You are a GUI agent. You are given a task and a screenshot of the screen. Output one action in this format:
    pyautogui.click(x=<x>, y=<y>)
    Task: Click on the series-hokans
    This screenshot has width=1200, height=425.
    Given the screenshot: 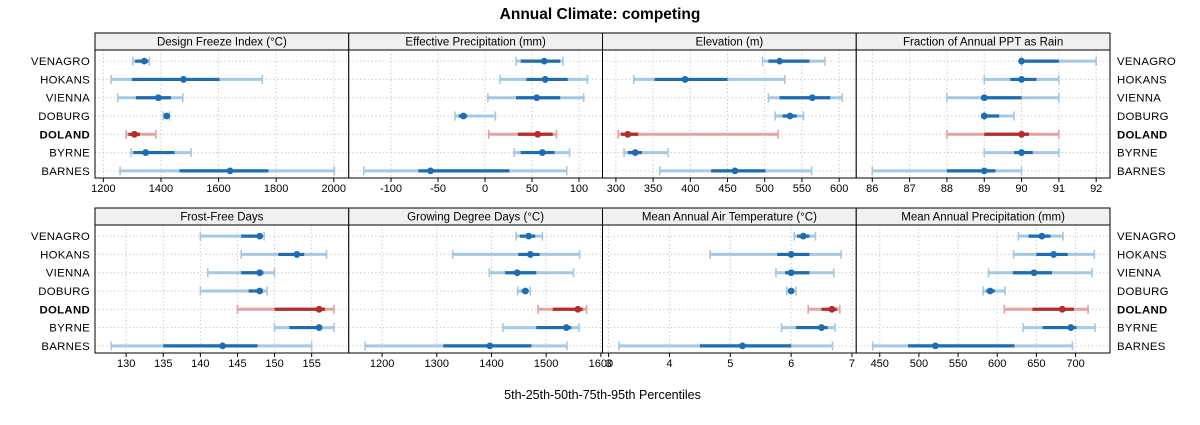 What is the action you would take?
    pyautogui.click(x=775, y=254)
    